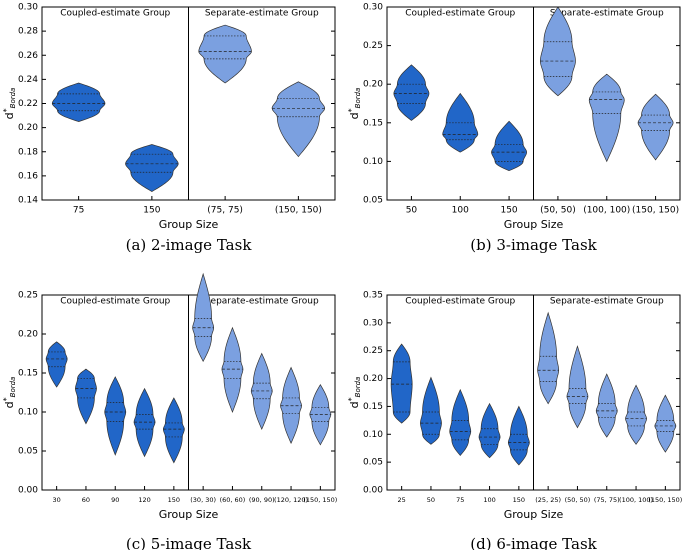 Image resolution: width=685 pixels, height=550 pixels. What do you see at coordinates (28, 491) in the screenshot?
I see `y-tick-label: 0.00` at bounding box center [28, 491].